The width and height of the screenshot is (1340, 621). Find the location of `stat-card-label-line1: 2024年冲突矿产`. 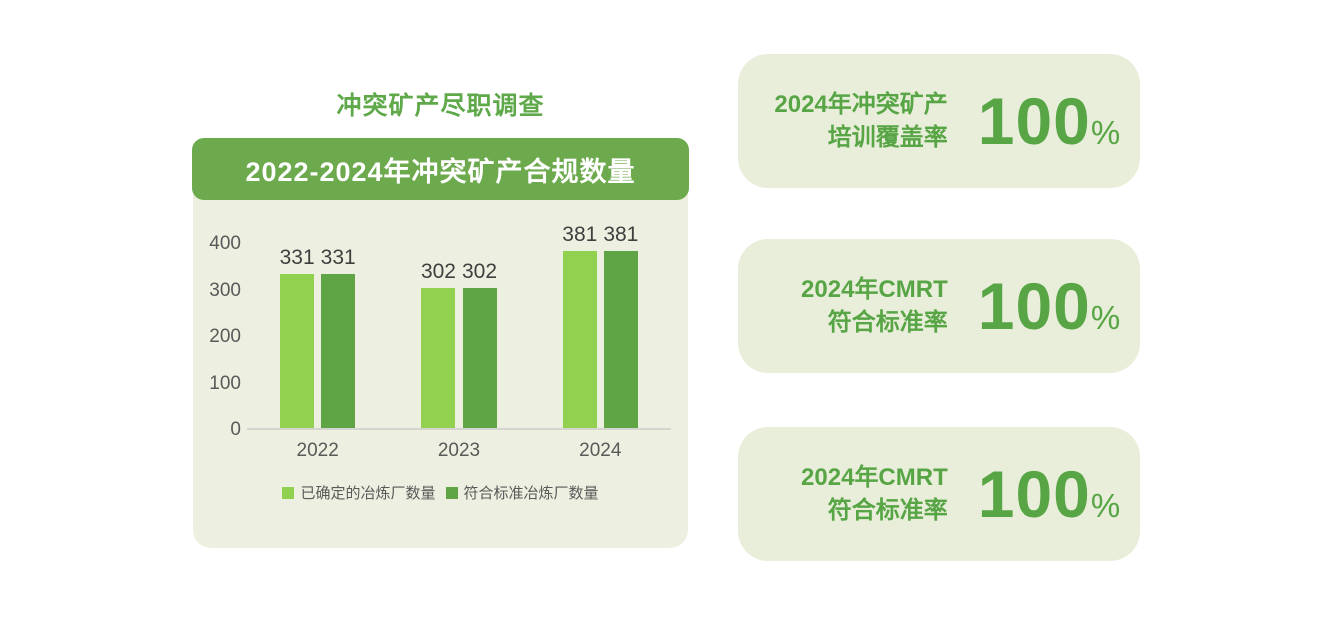

stat-card-label-line1: 2024年冲突矿产 is located at coordinates (861, 104).